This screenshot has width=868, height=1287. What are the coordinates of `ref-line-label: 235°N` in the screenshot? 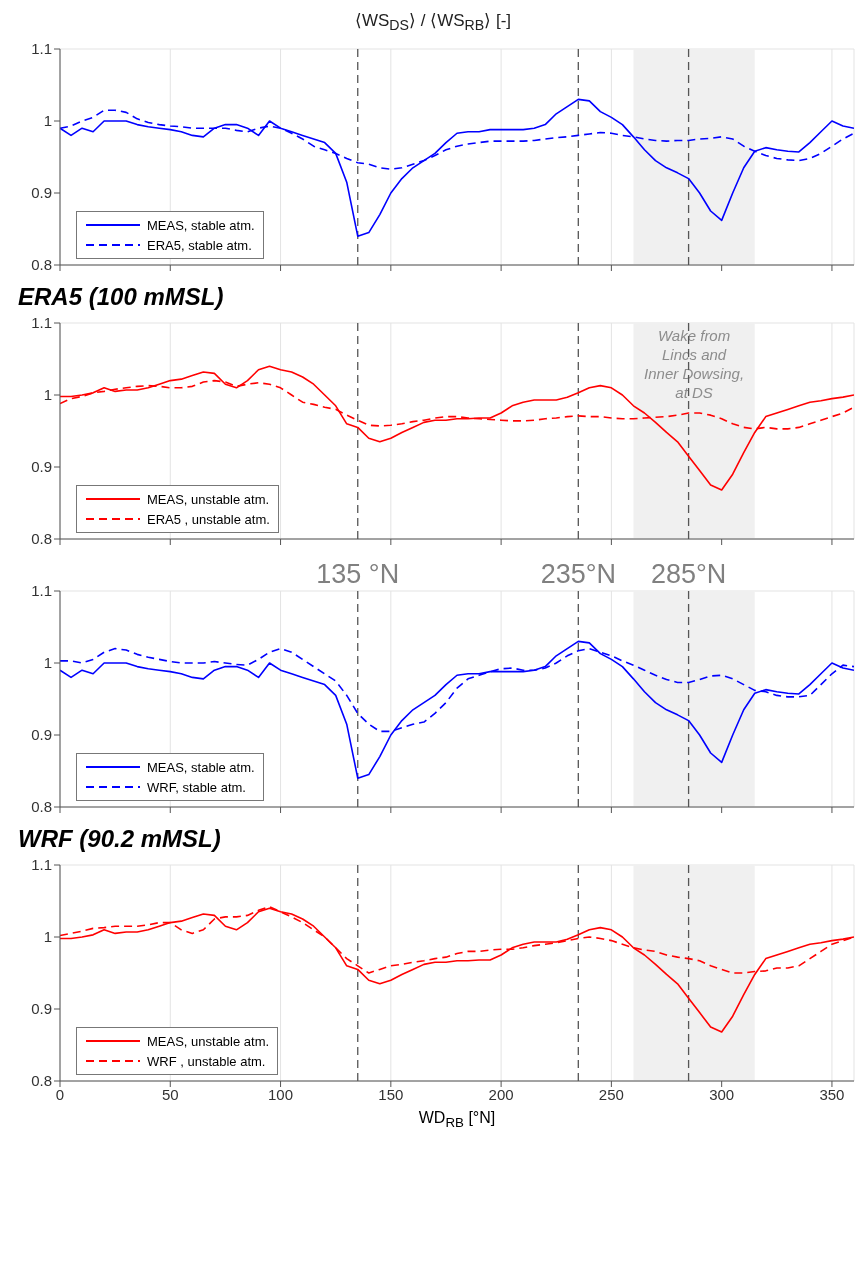 It's located at (578, 574).